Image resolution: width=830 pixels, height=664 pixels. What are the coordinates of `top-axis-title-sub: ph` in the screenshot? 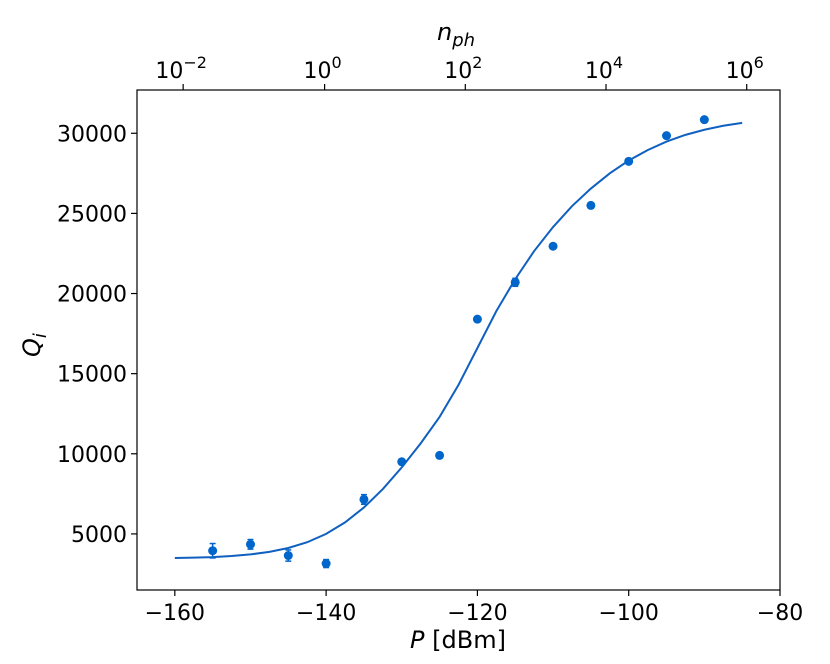 It's located at (463, 40).